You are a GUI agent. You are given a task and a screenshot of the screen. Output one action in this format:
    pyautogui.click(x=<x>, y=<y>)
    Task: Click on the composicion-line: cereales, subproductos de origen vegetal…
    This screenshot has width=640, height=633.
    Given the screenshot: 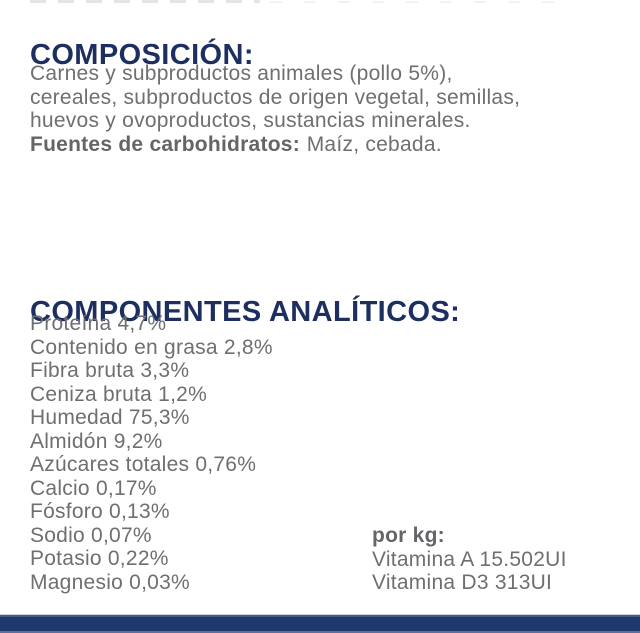 What is the action you would take?
    pyautogui.click(x=275, y=97)
    